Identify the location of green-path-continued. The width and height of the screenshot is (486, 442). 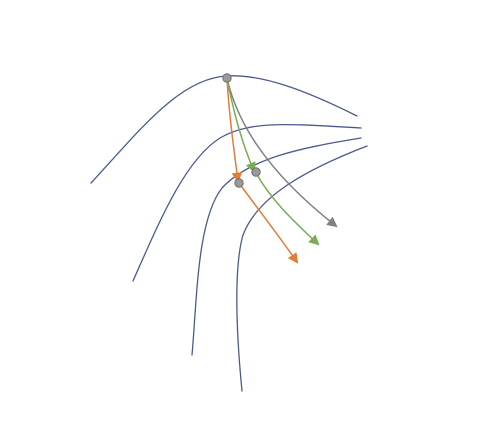
(287, 209).